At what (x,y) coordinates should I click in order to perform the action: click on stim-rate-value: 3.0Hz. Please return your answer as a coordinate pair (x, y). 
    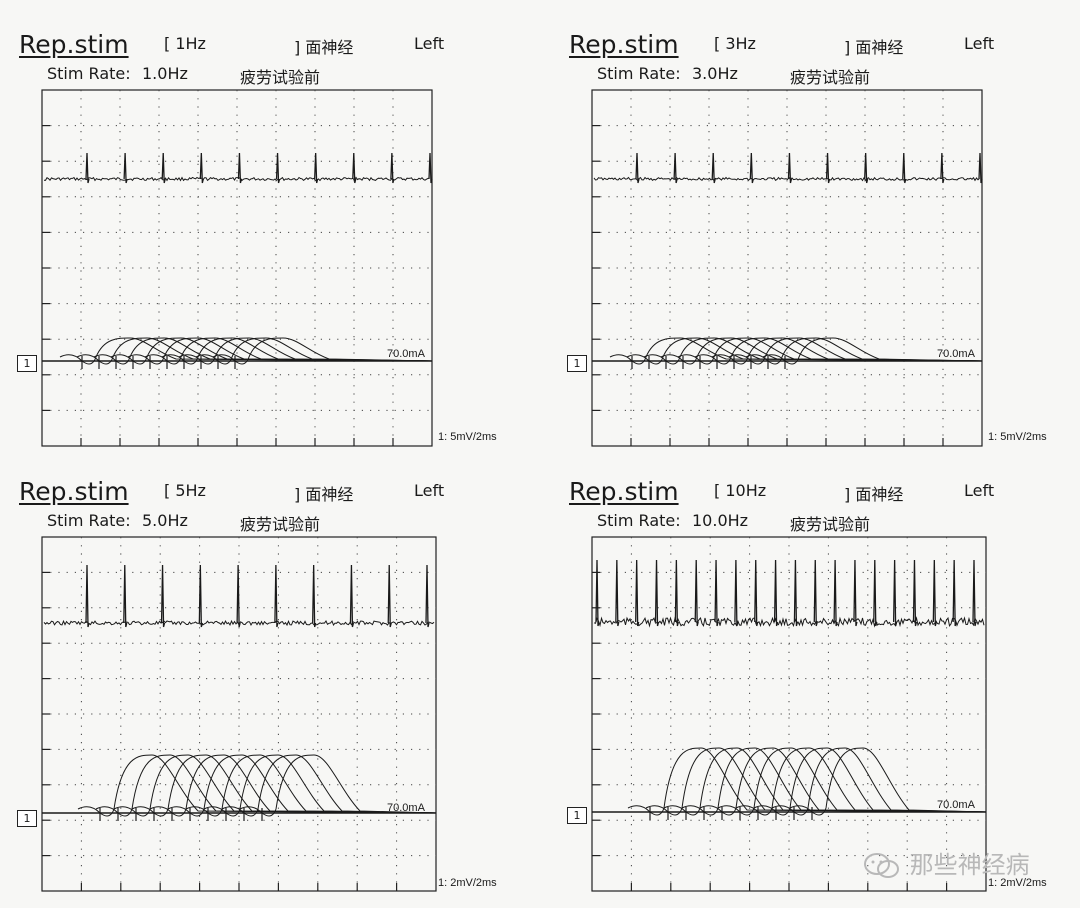
    Looking at the image, I should click on (715, 73).